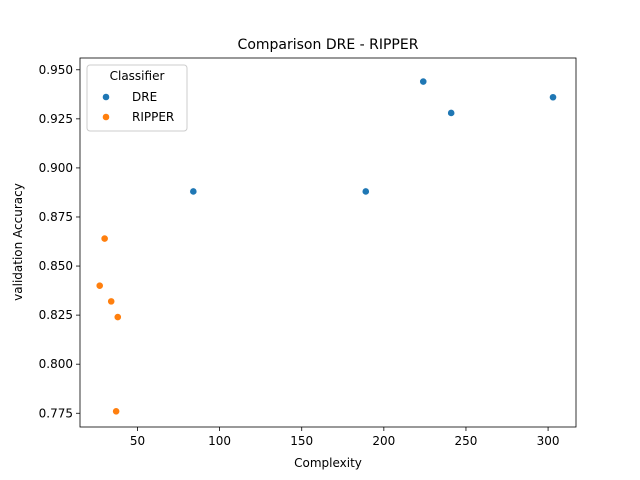 The image size is (640, 480). What do you see at coordinates (56, 168) in the screenshot?
I see `y-tick-label: 0.900` at bounding box center [56, 168].